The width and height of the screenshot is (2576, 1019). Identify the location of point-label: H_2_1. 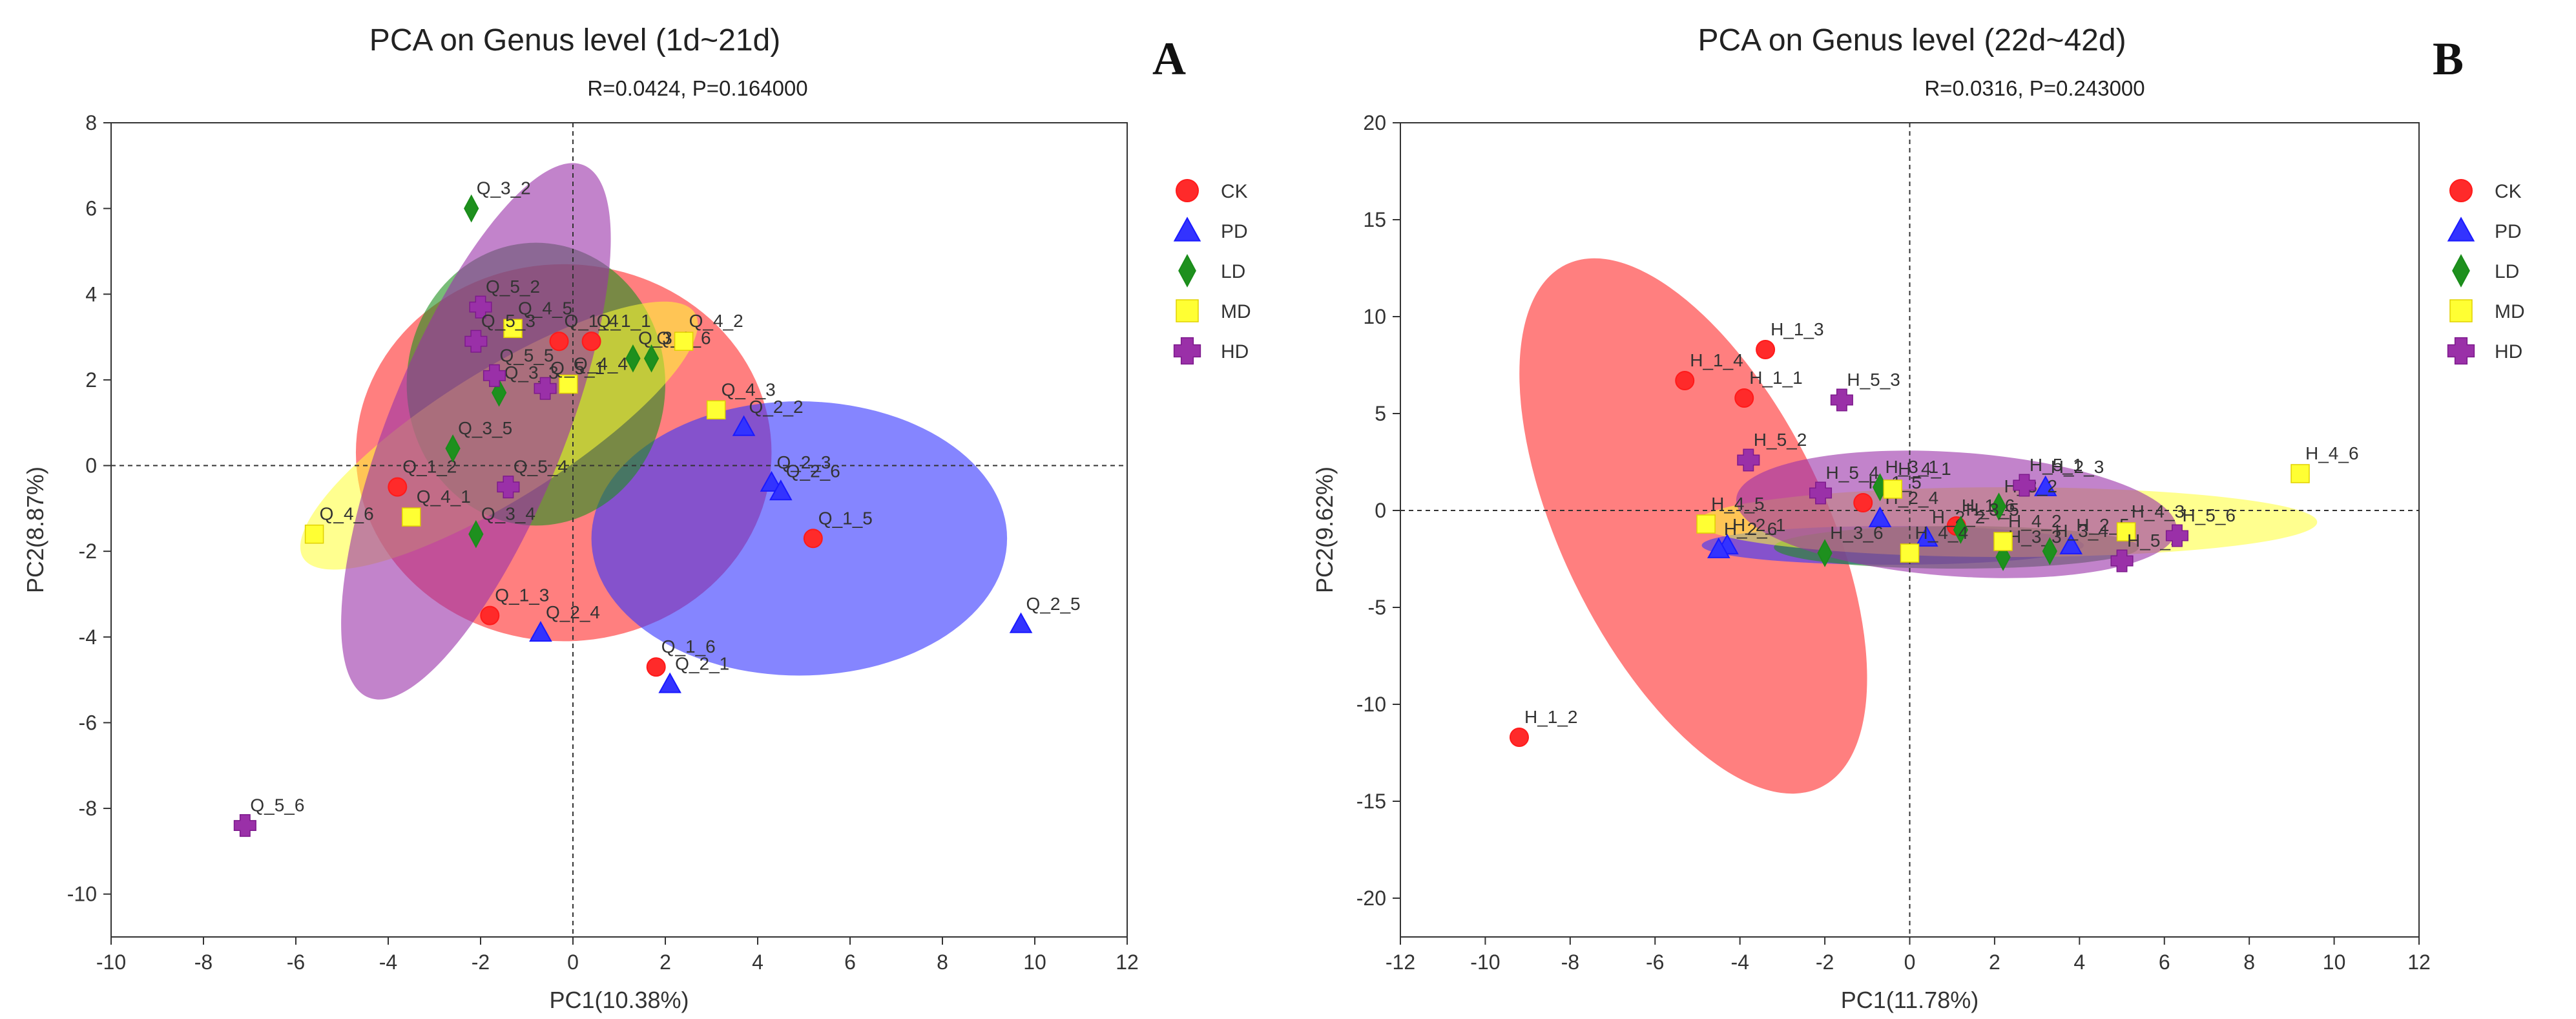
(1759, 525).